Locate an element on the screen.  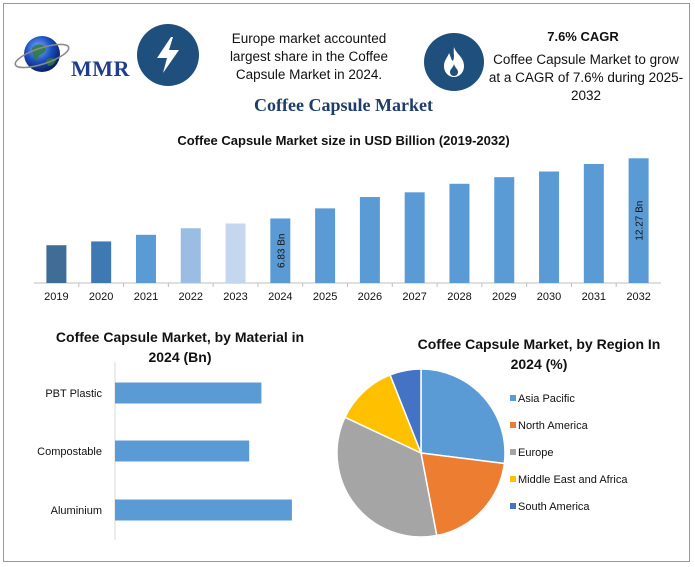
legend-label: South America is located at coordinates (554, 507).